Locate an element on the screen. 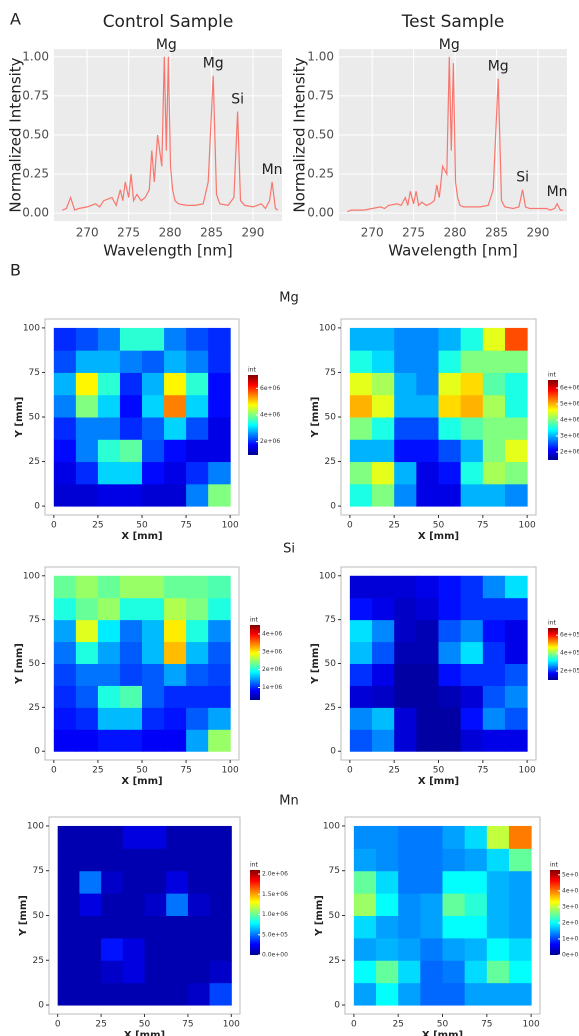 This screenshot has height=1036, width=579. colorbar is located at coordinates (555, 912).